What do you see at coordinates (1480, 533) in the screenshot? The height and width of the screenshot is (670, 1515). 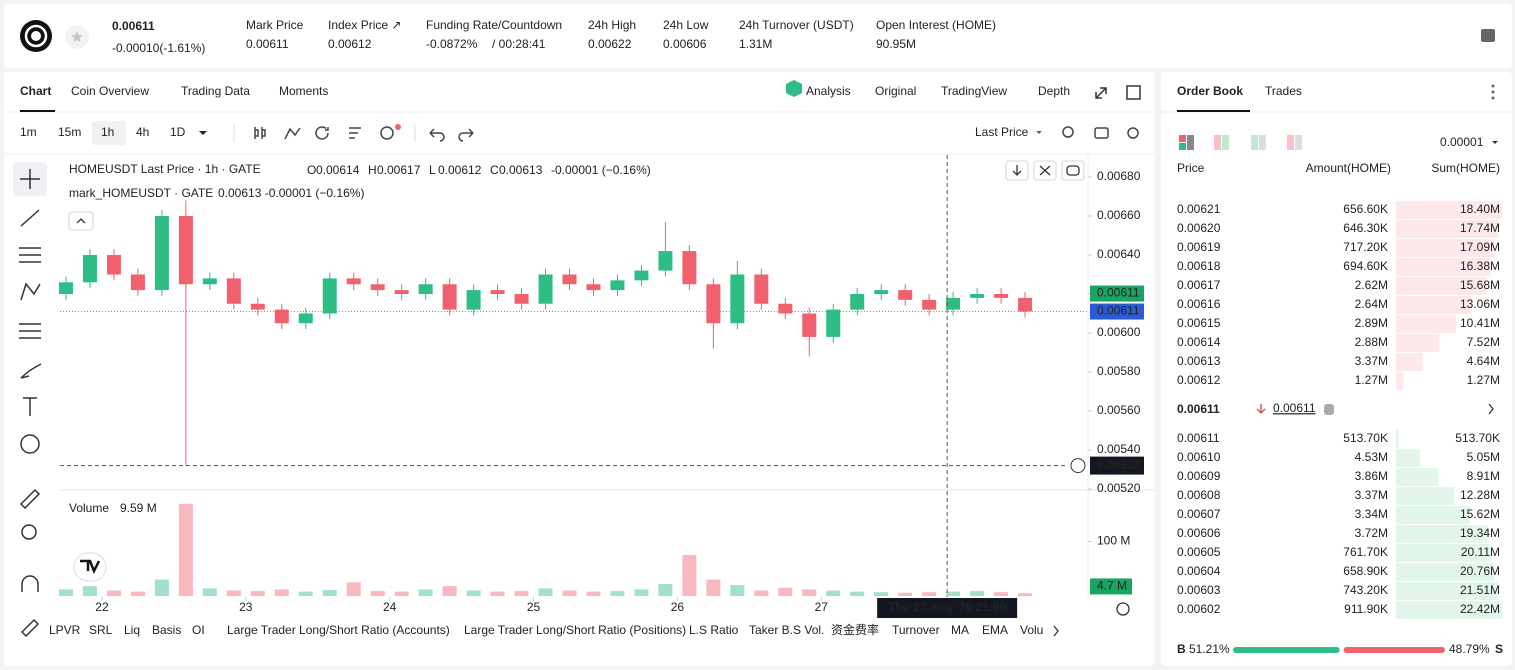 I see `book-sum: 19.34M` at bounding box center [1480, 533].